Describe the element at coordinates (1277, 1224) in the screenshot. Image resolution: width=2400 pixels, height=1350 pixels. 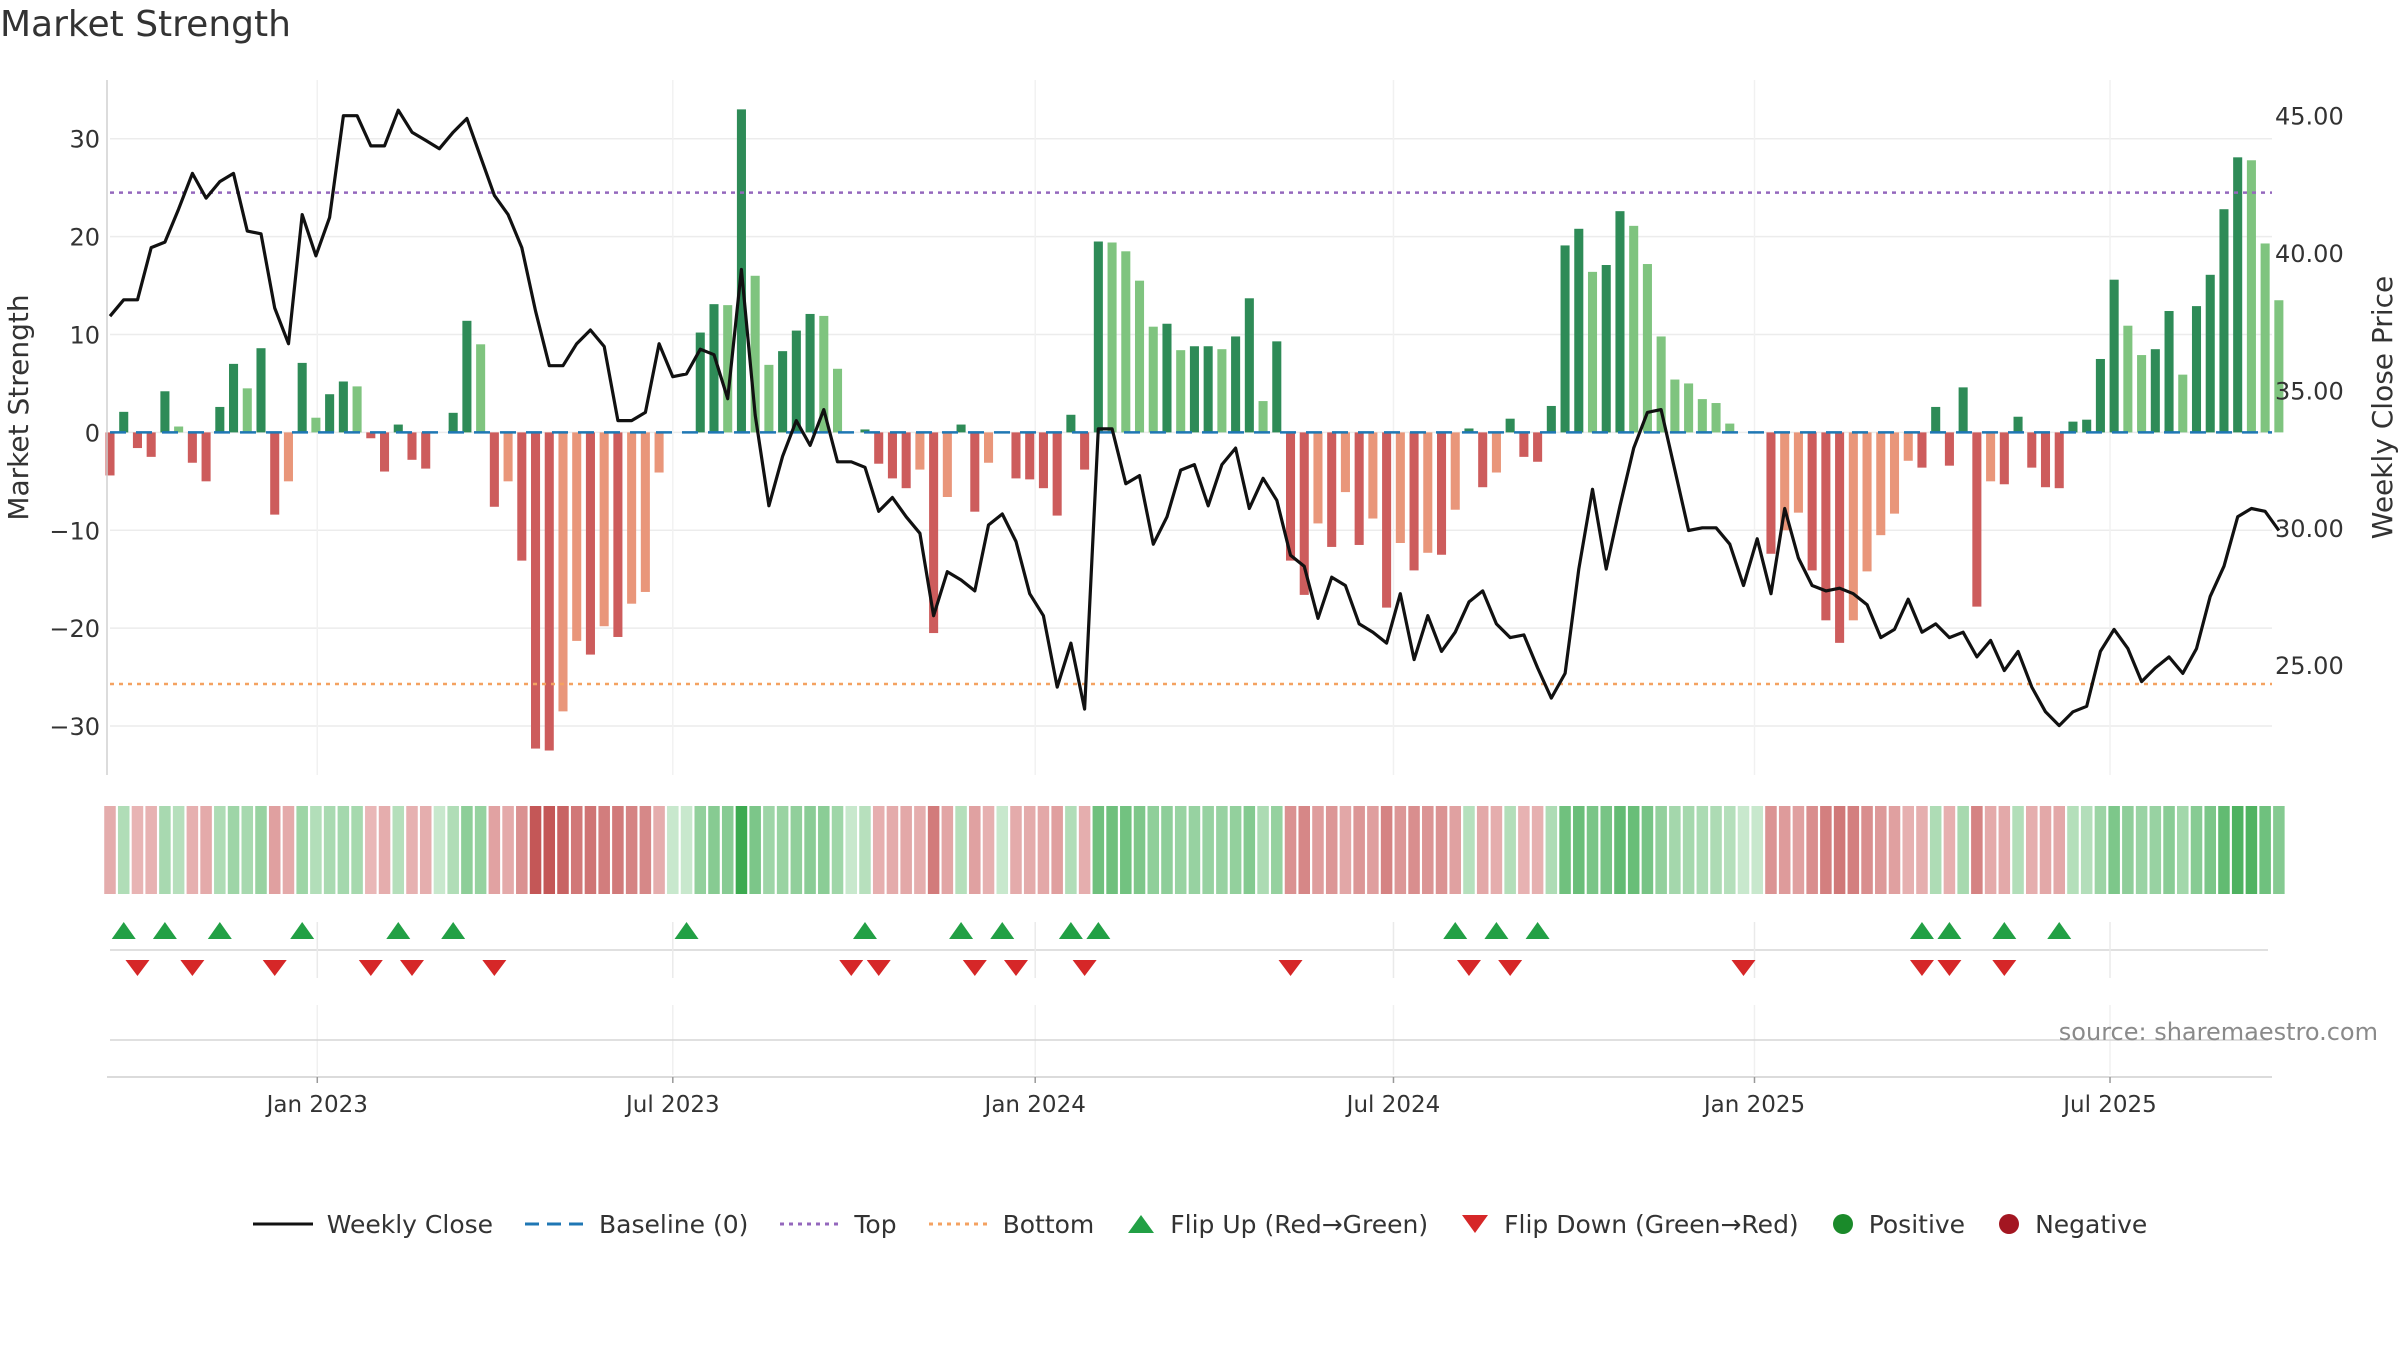
I see `legend-flip-up: Flip Up (Red→Green)` at that location.